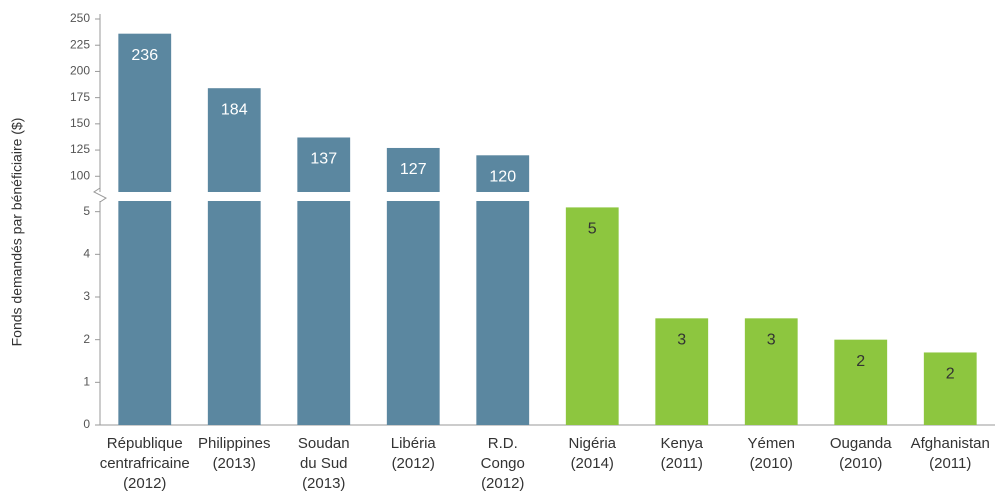 Image resolution: width=1006 pixels, height=504 pixels. What do you see at coordinates (414, 443) in the screenshot?
I see `x-tick-label: Libéria` at bounding box center [414, 443].